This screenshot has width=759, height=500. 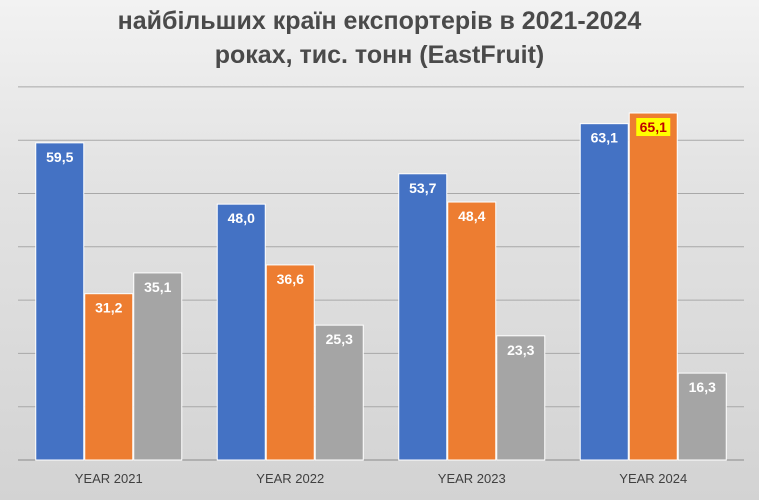 I want to click on data-label-series-3-3: 23,3, so click(x=520, y=350).